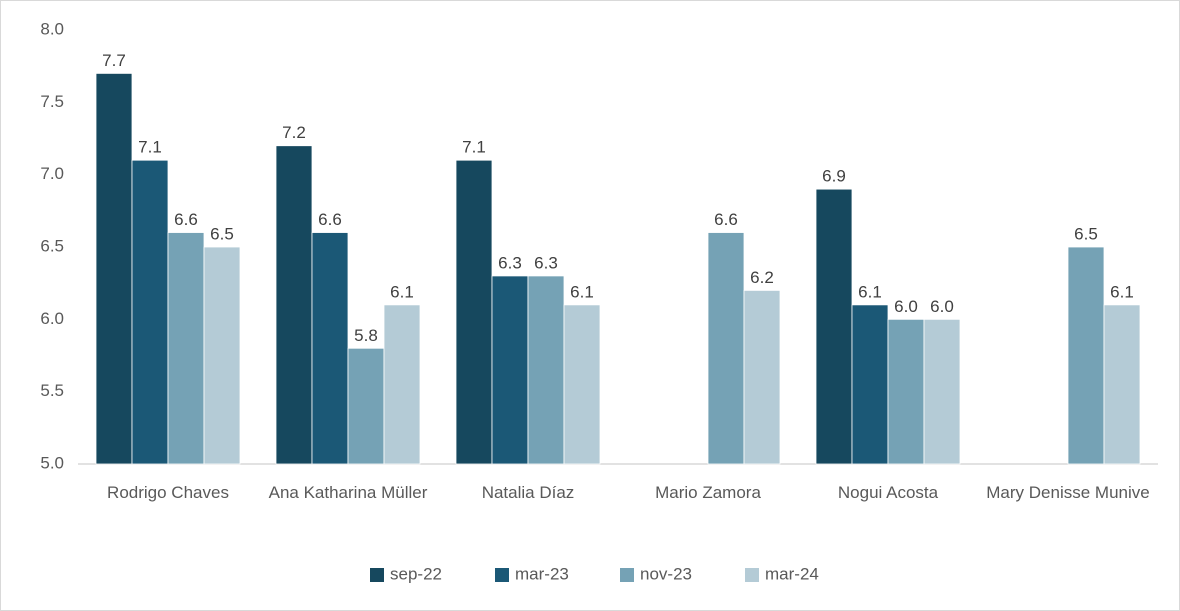 This screenshot has height=611, width=1180. What do you see at coordinates (834, 176) in the screenshot?
I see `value-label: 6.9` at bounding box center [834, 176].